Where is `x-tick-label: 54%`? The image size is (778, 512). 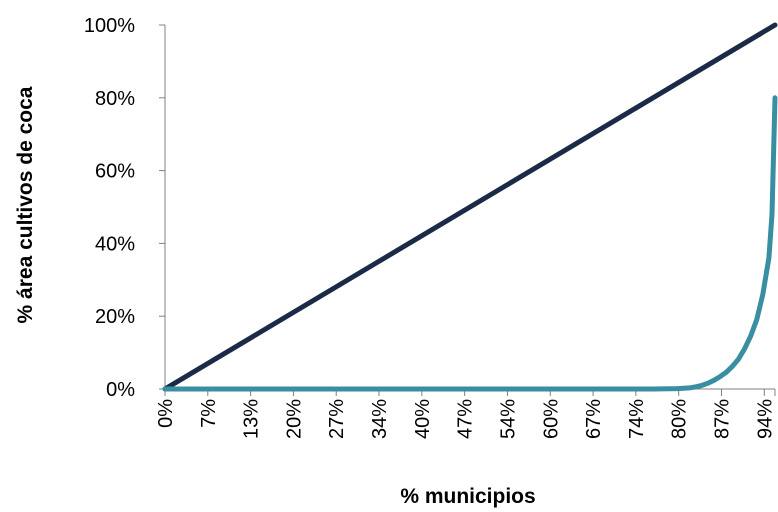
x-tick-label: 54% is located at coordinates (508, 419).